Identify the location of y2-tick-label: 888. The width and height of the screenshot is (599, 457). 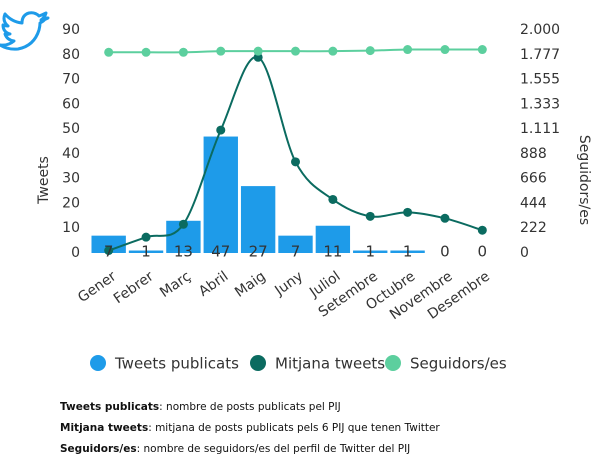
(533, 154).